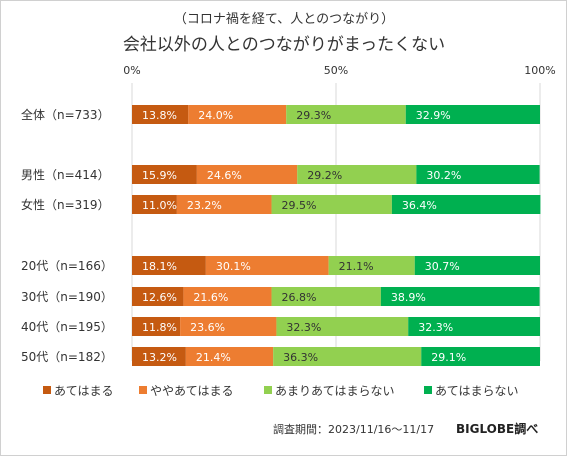 The height and width of the screenshot is (457, 567). Describe the element at coordinates (408, 297) in the screenshot. I see `data-label: 38.9%` at that location.